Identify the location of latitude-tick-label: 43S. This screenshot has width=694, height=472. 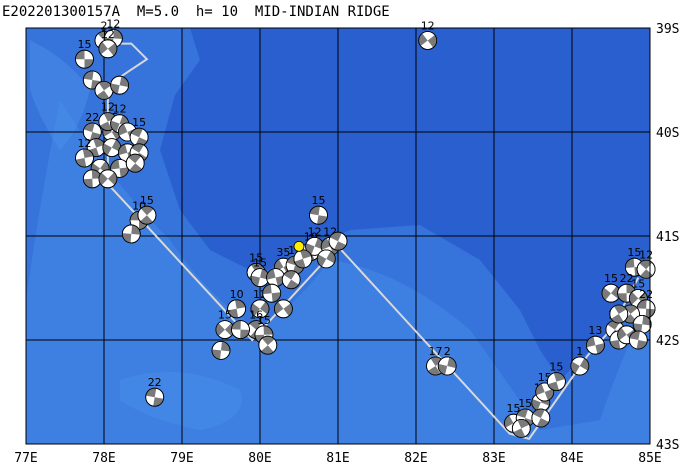
(667, 445).